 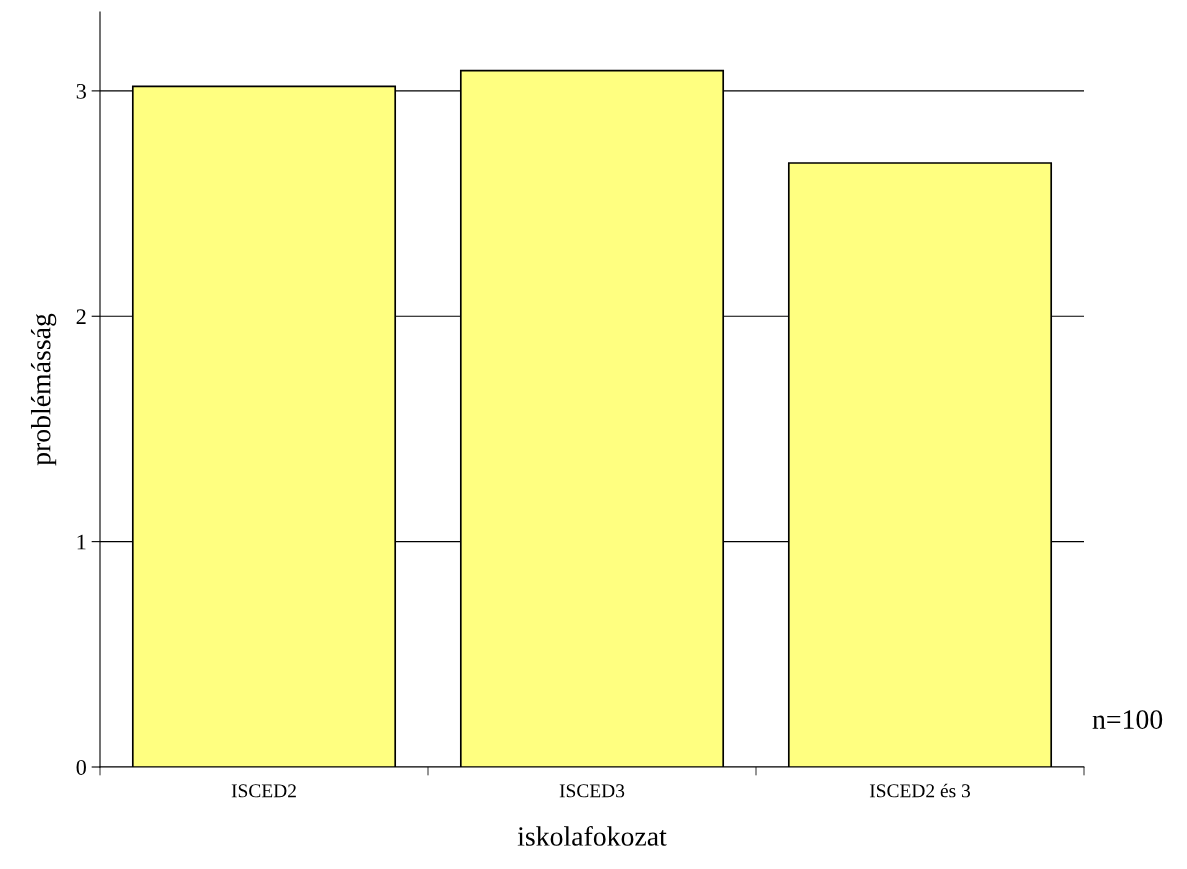 I want to click on x-tick-label: ISCED2 és 3, so click(x=920, y=790).